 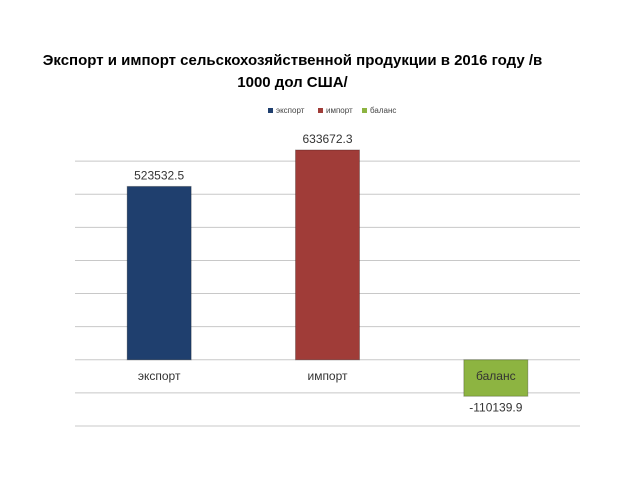 I want to click on x-tick-label: баланс, so click(x=496, y=376).